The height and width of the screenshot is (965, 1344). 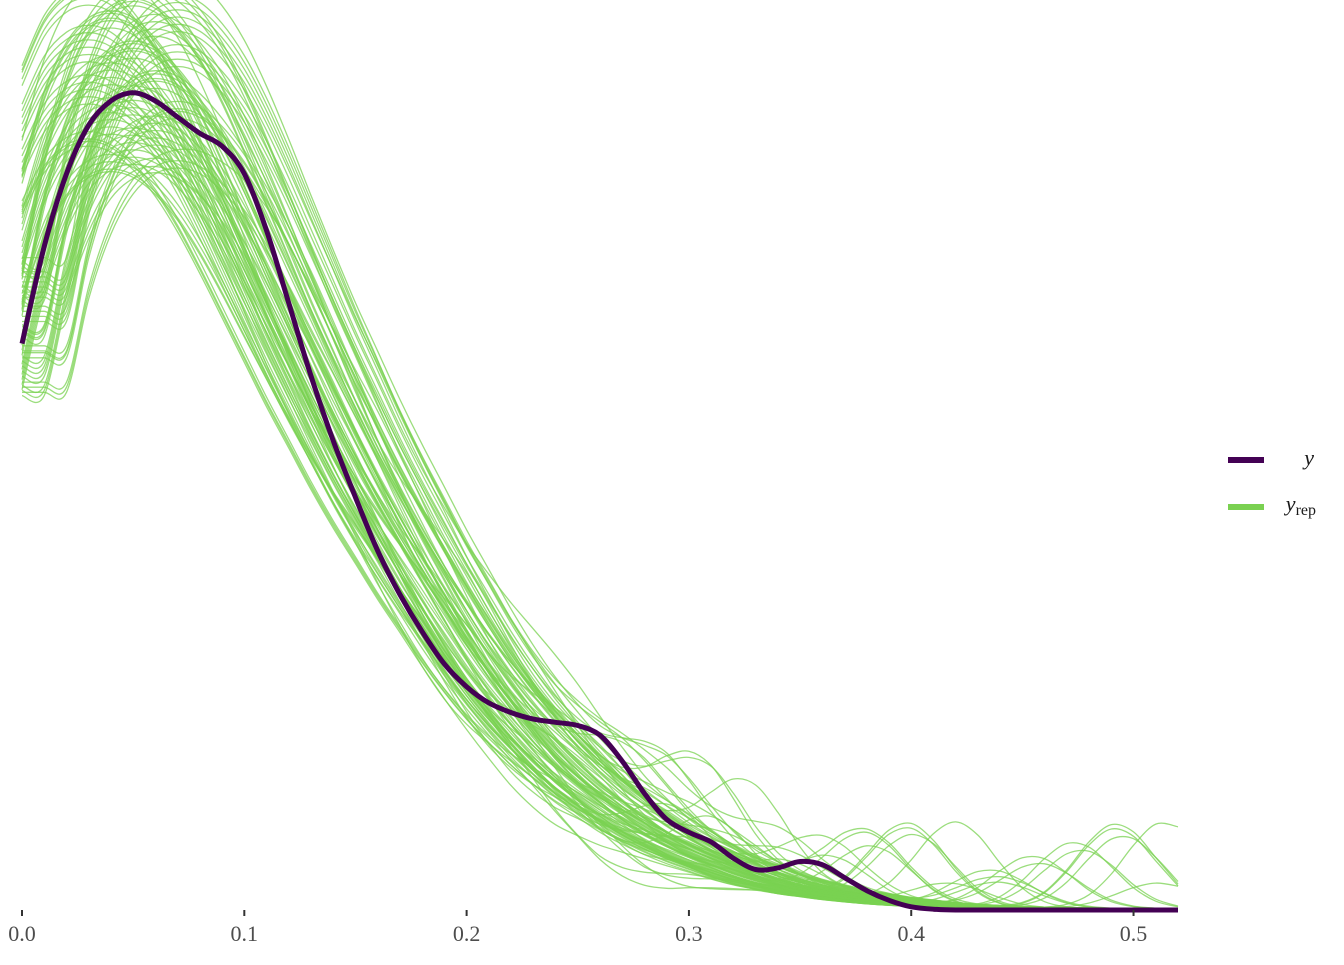 I want to click on legend-label-yrep: yrep, so click(x=1300, y=505).